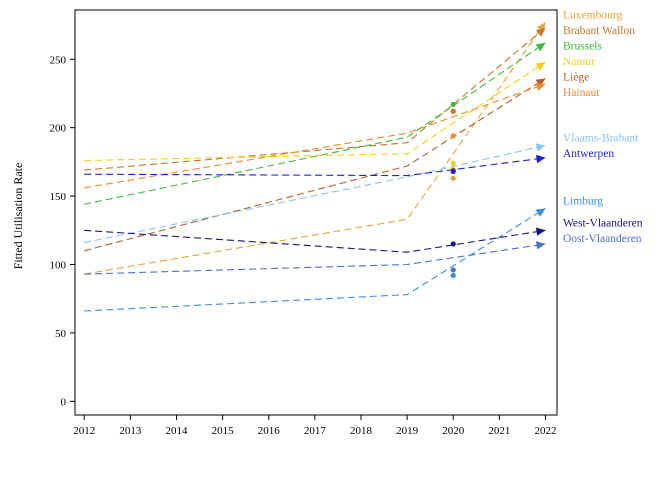 Image resolution: width=672 pixels, height=480 pixels. I want to click on legend-label: Hainaut, so click(581, 93).